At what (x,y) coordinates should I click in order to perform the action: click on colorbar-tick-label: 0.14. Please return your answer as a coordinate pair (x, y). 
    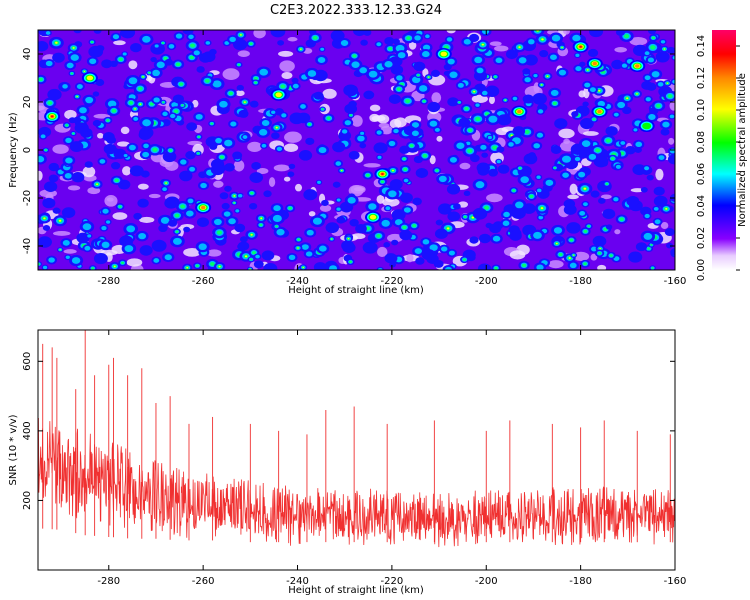
    Looking at the image, I should click on (701, 46).